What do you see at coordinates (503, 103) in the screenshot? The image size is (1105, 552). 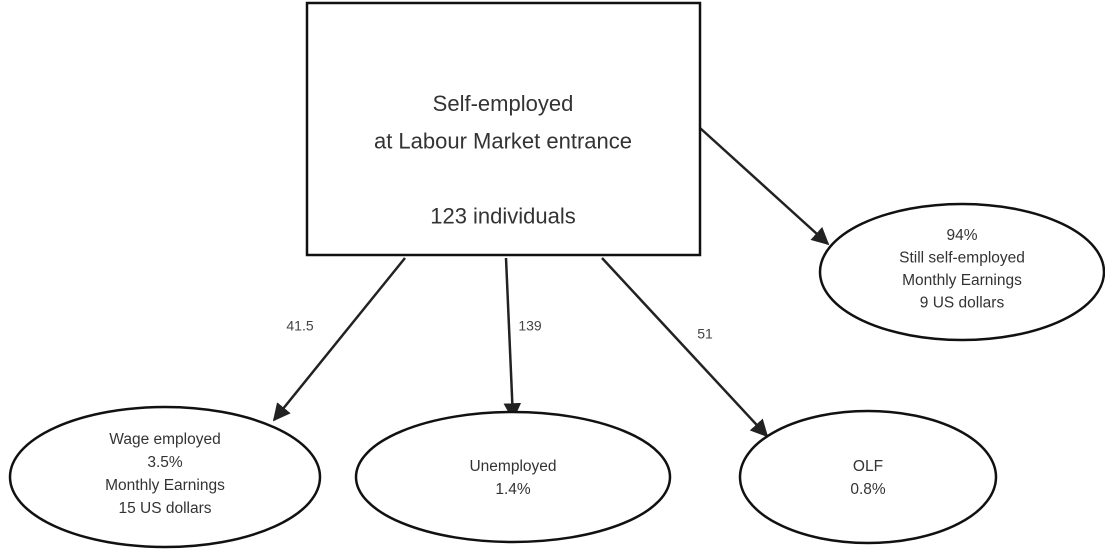 I see `node-text: Self-employed` at bounding box center [503, 103].